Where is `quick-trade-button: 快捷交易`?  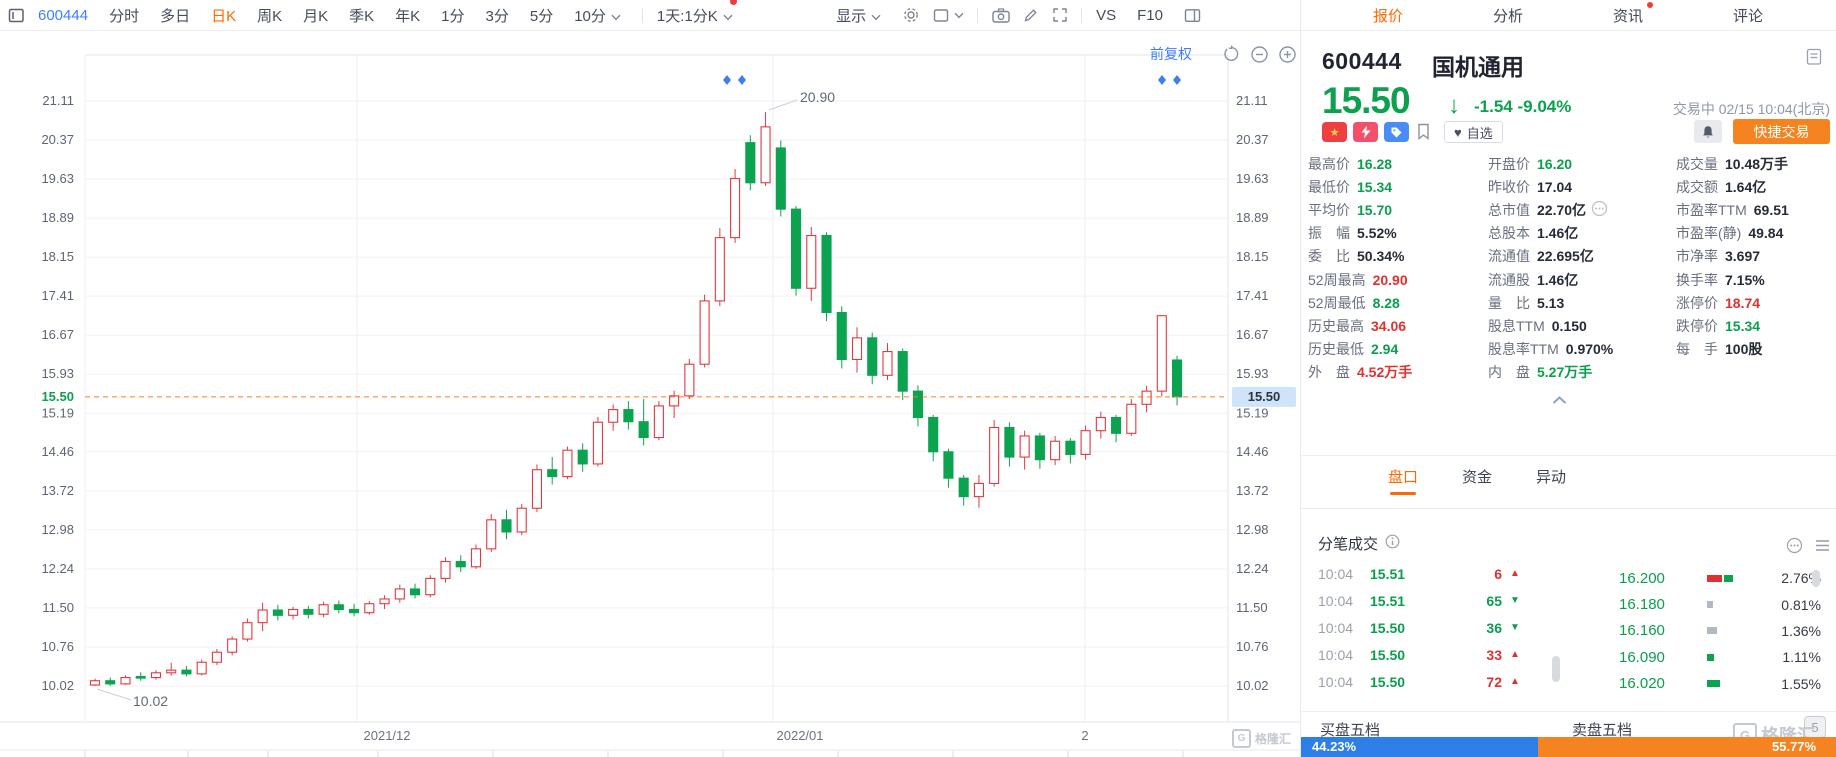
quick-trade-button: 快捷交易 is located at coordinates (1781, 131).